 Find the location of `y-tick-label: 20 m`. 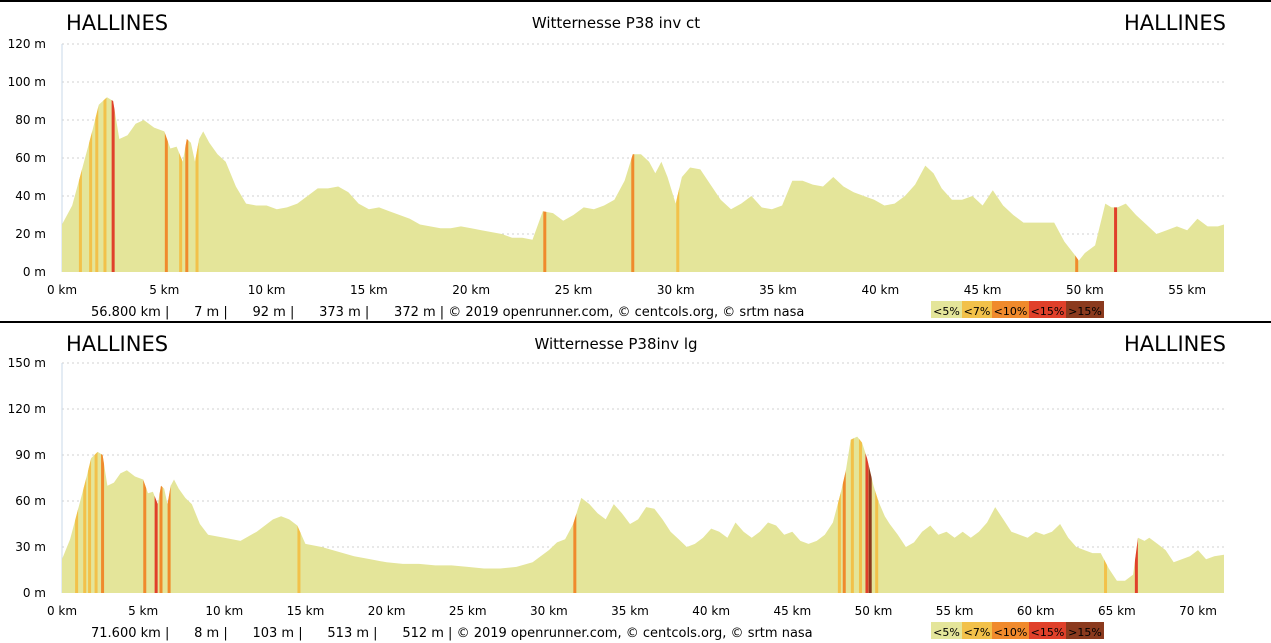

y-tick-label: 20 m is located at coordinates (30, 234).